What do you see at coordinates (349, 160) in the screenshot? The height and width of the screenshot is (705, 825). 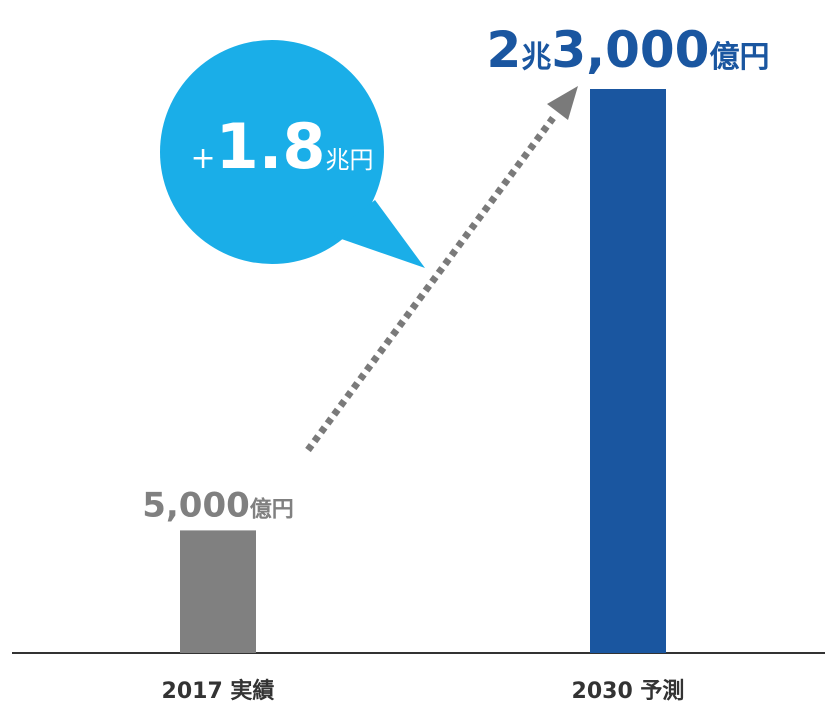 I see `annotation-unit: 兆円` at bounding box center [349, 160].